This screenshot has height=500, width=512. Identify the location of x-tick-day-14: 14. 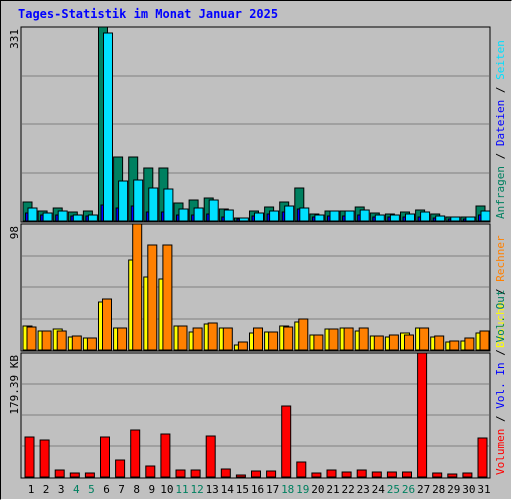
(228, 489).